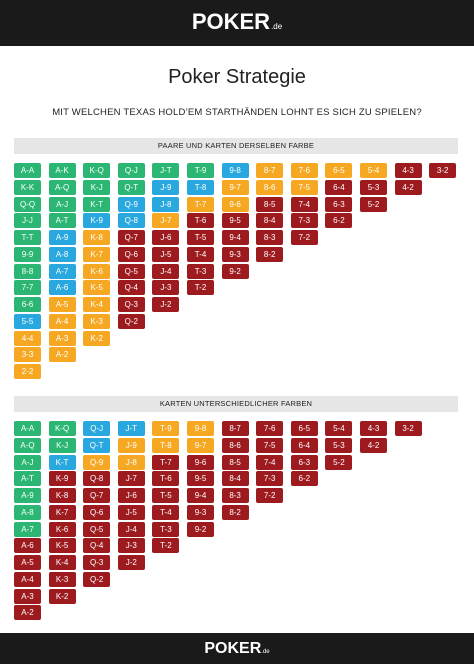 The width and height of the screenshot is (474, 664). What do you see at coordinates (97, 562) in the screenshot?
I see `hand-cell: Q-3` at bounding box center [97, 562].